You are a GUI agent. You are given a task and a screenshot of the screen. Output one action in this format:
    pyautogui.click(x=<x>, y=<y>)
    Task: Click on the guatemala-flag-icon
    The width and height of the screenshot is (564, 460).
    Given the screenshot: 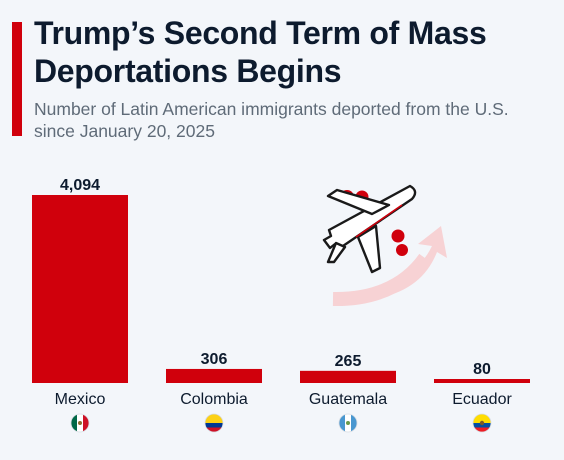 What is the action you would take?
    pyautogui.click(x=348, y=423)
    